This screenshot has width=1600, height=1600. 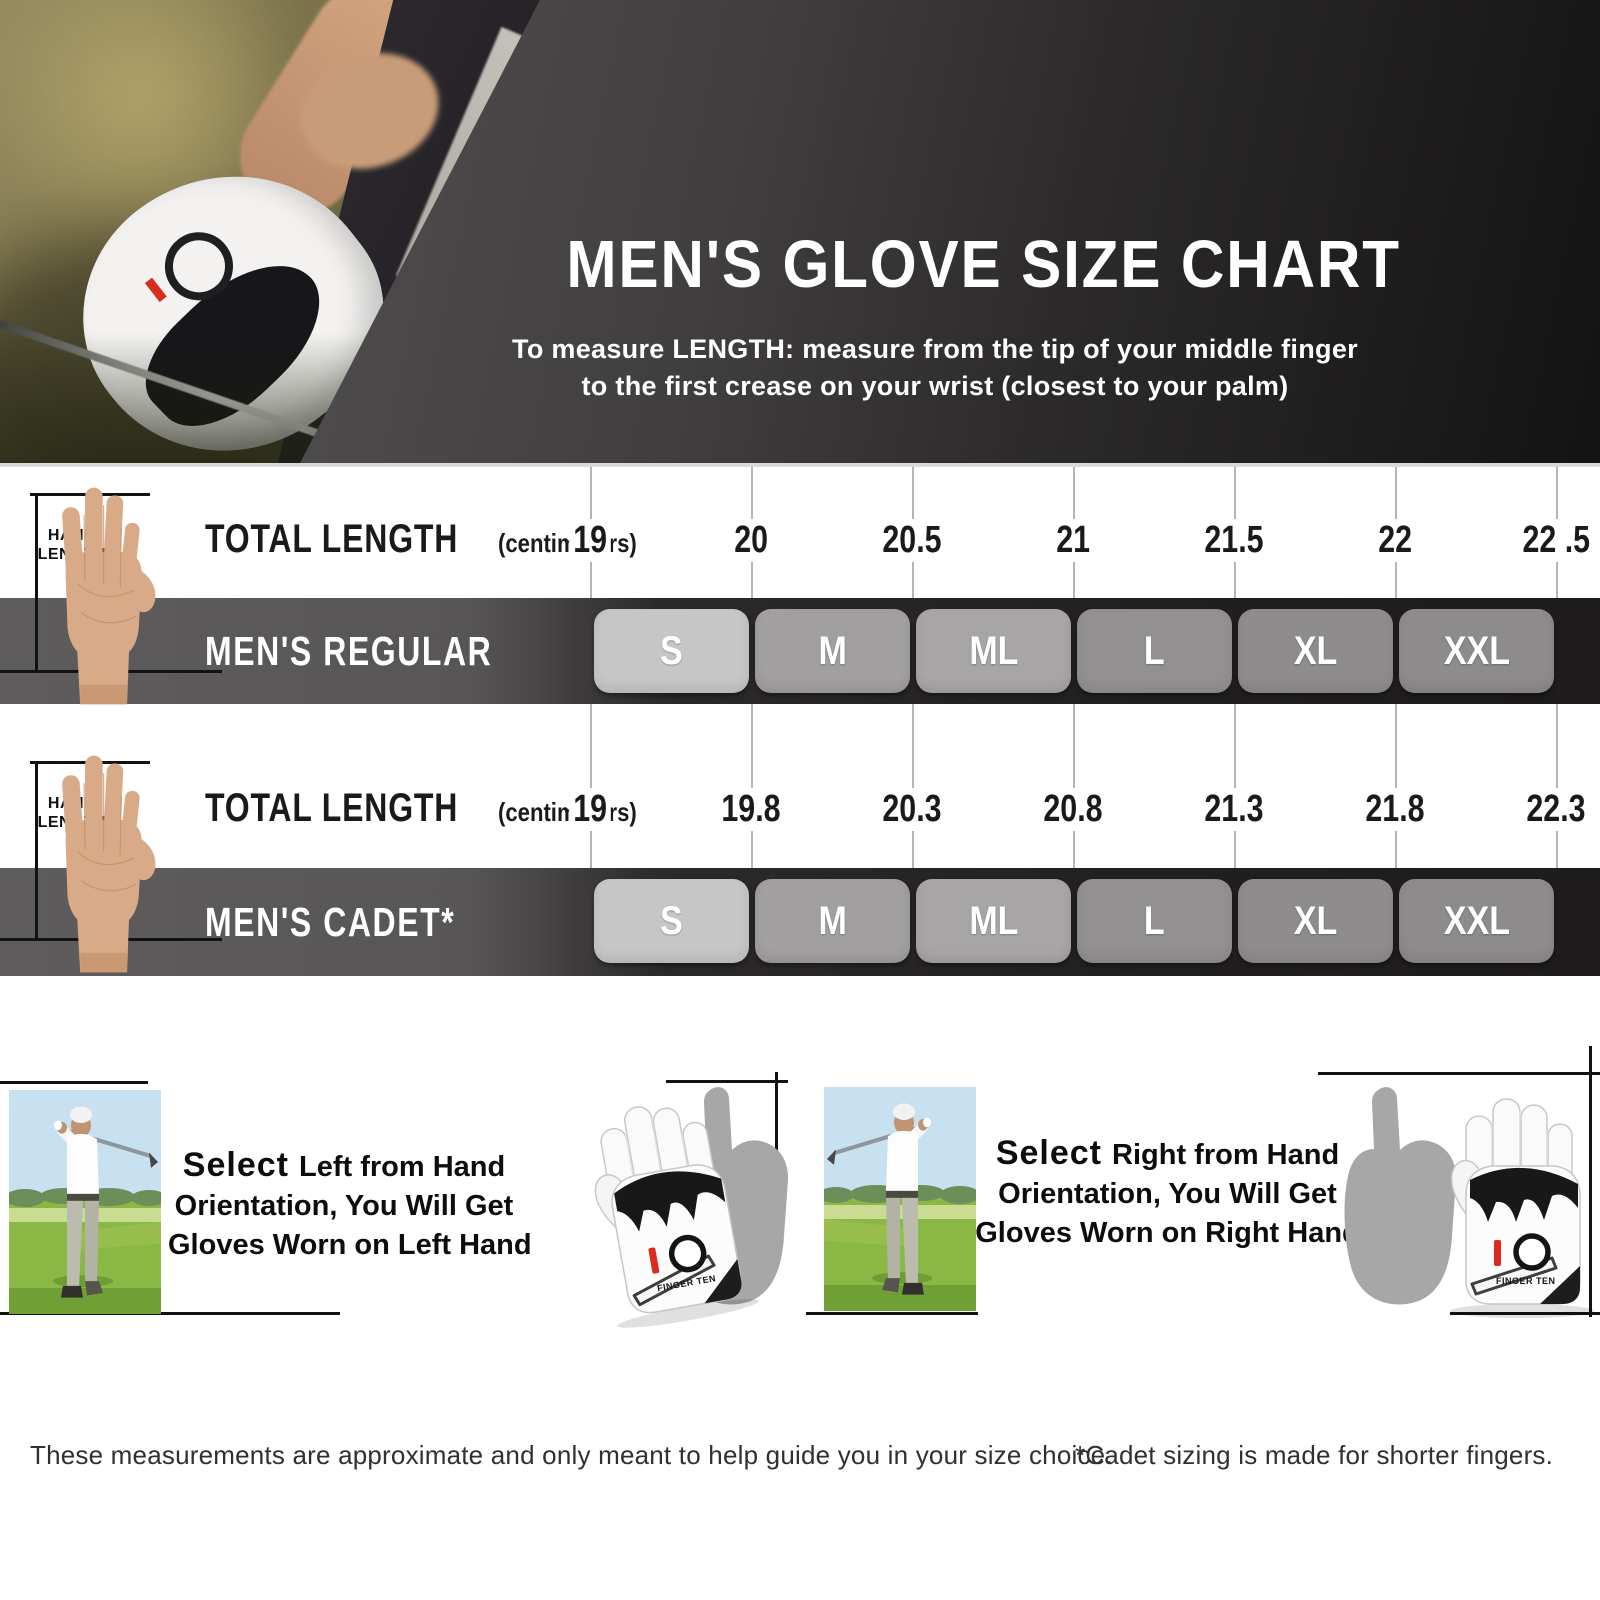 I want to click on tick-label: 21.8, so click(x=1395, y=809).